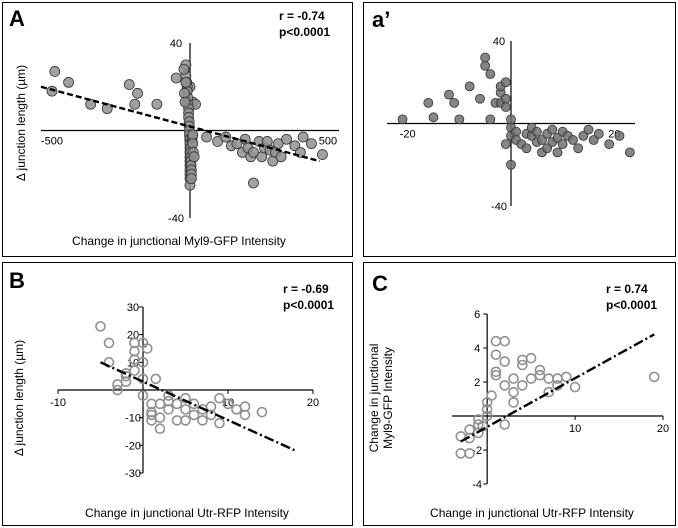 Image resolution: width=678 pixels, height=528 pixels. I want to click on y-axis-label: Change in junctional Myl9-GFP Intensity, so click(381, 398).